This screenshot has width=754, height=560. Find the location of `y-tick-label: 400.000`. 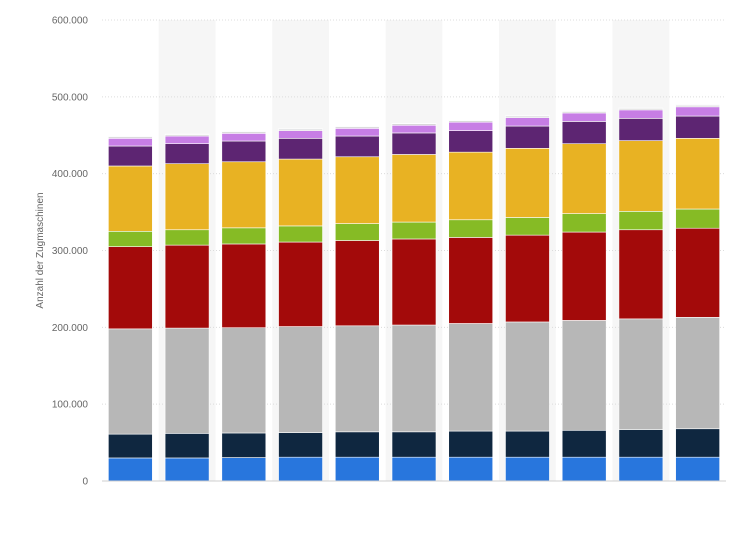

y-tick-label: 400.000 is located at coordinates (70, 174).